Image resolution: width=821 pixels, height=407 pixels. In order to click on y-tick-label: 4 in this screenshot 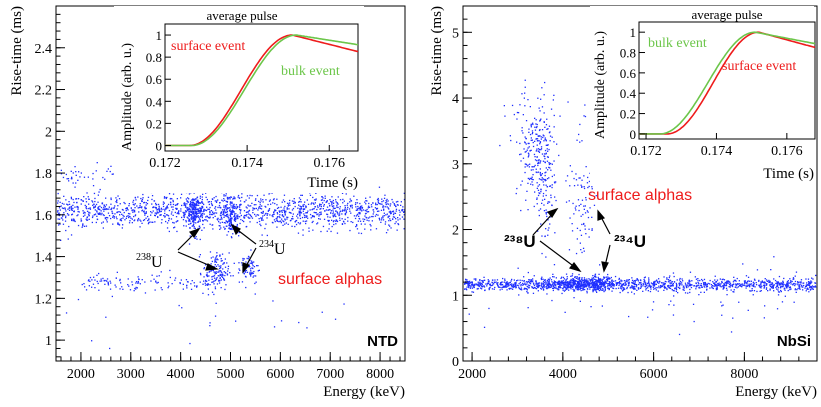, I will do `click(455, 99)`.